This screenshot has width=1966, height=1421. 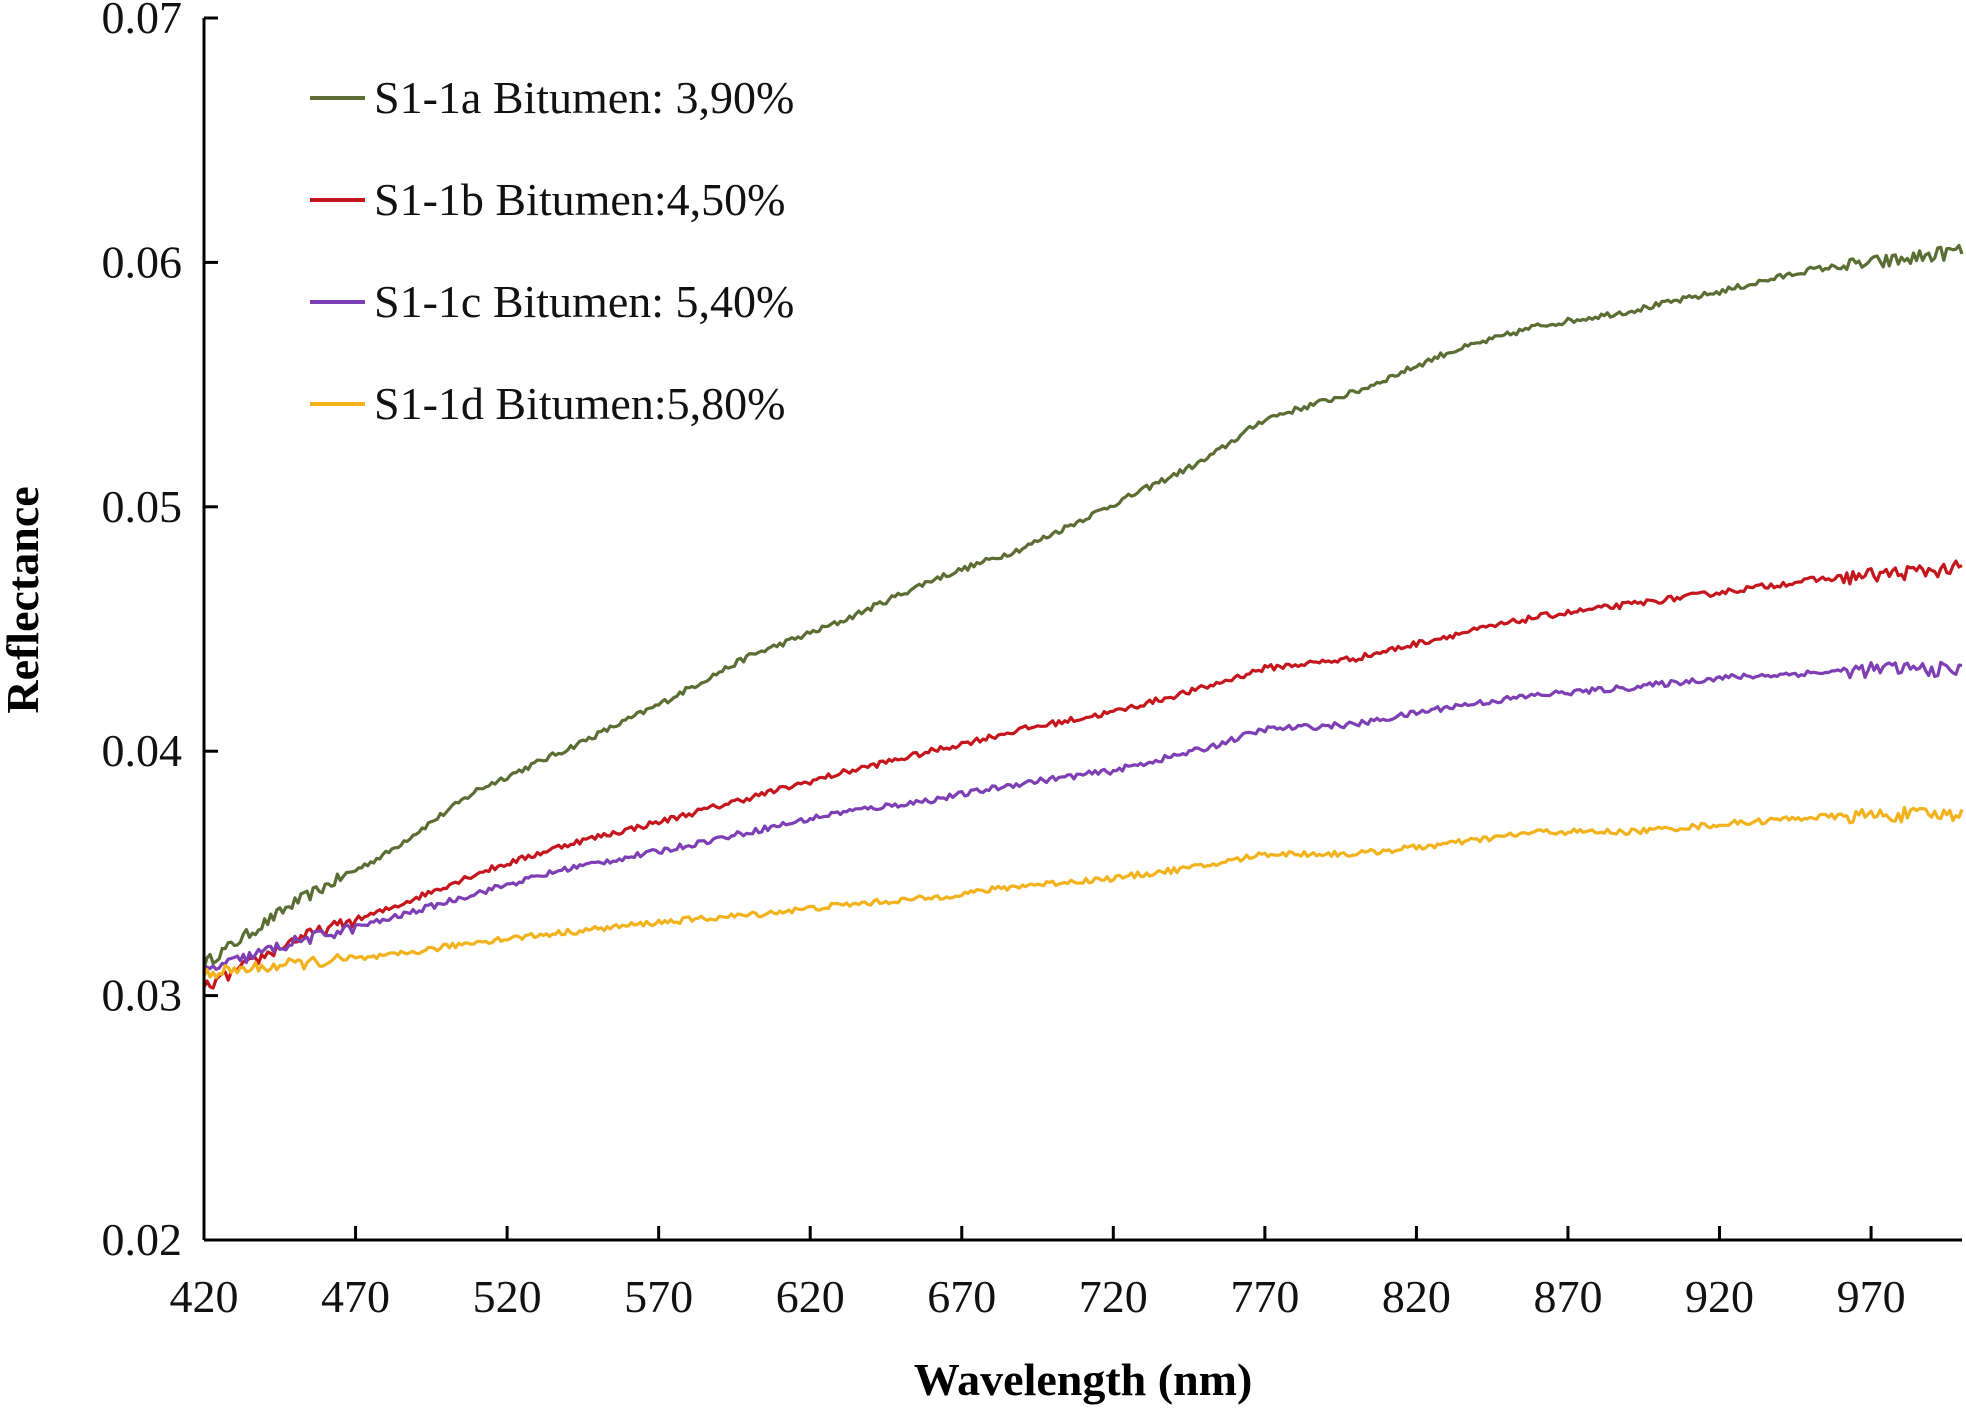 I want to click on x-tick-label: 770, so click(x=1264, y=1296).